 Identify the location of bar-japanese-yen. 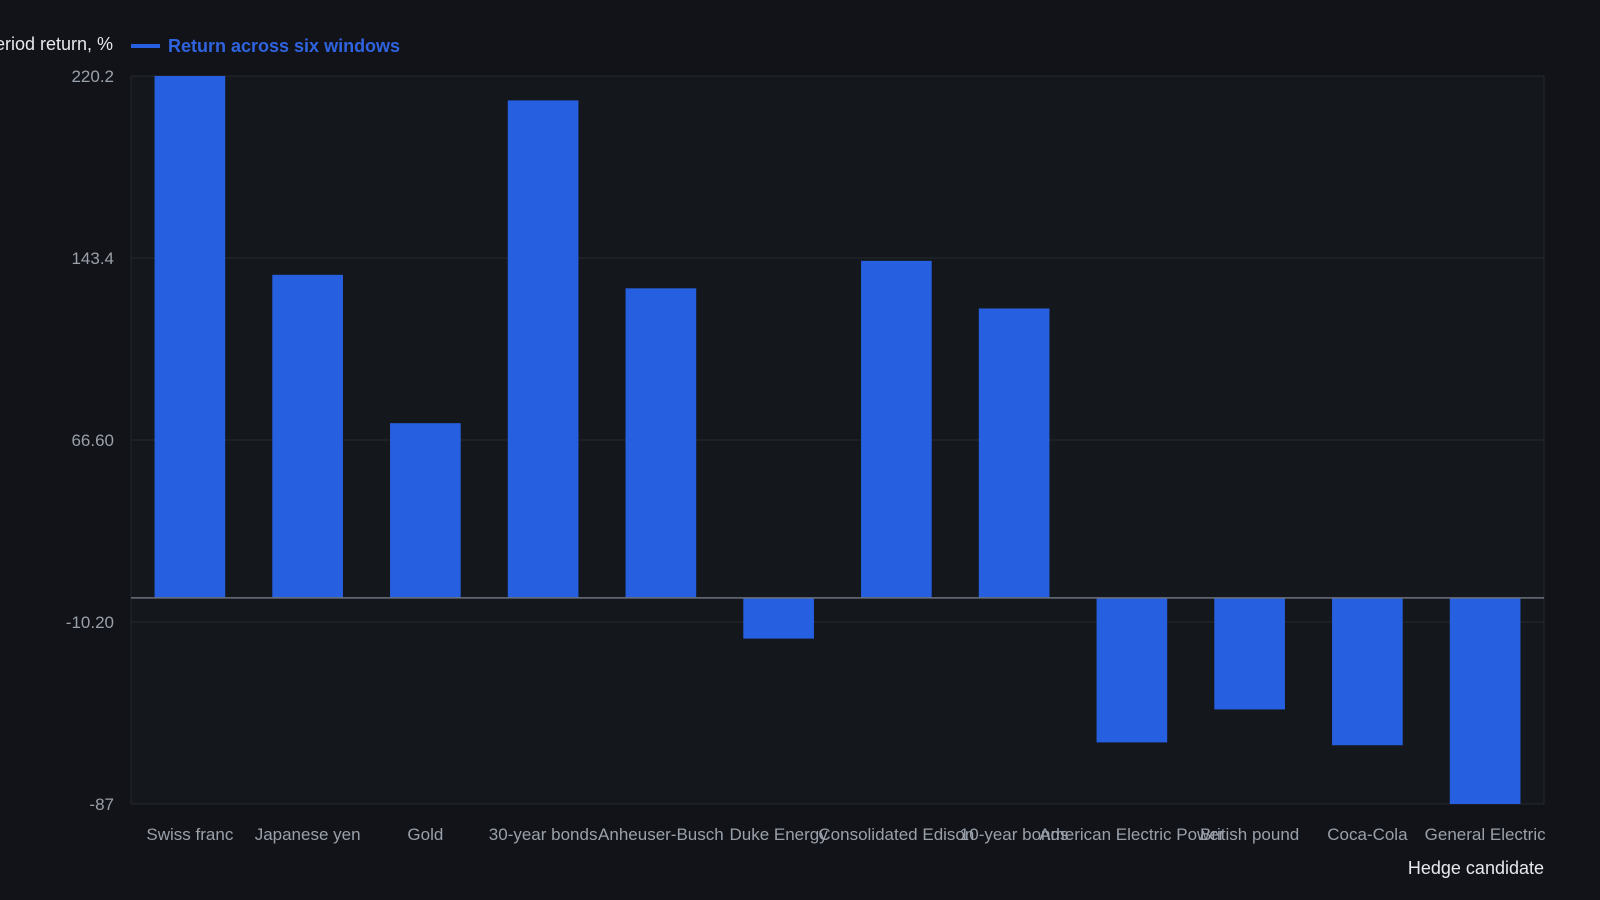
(307, 436).